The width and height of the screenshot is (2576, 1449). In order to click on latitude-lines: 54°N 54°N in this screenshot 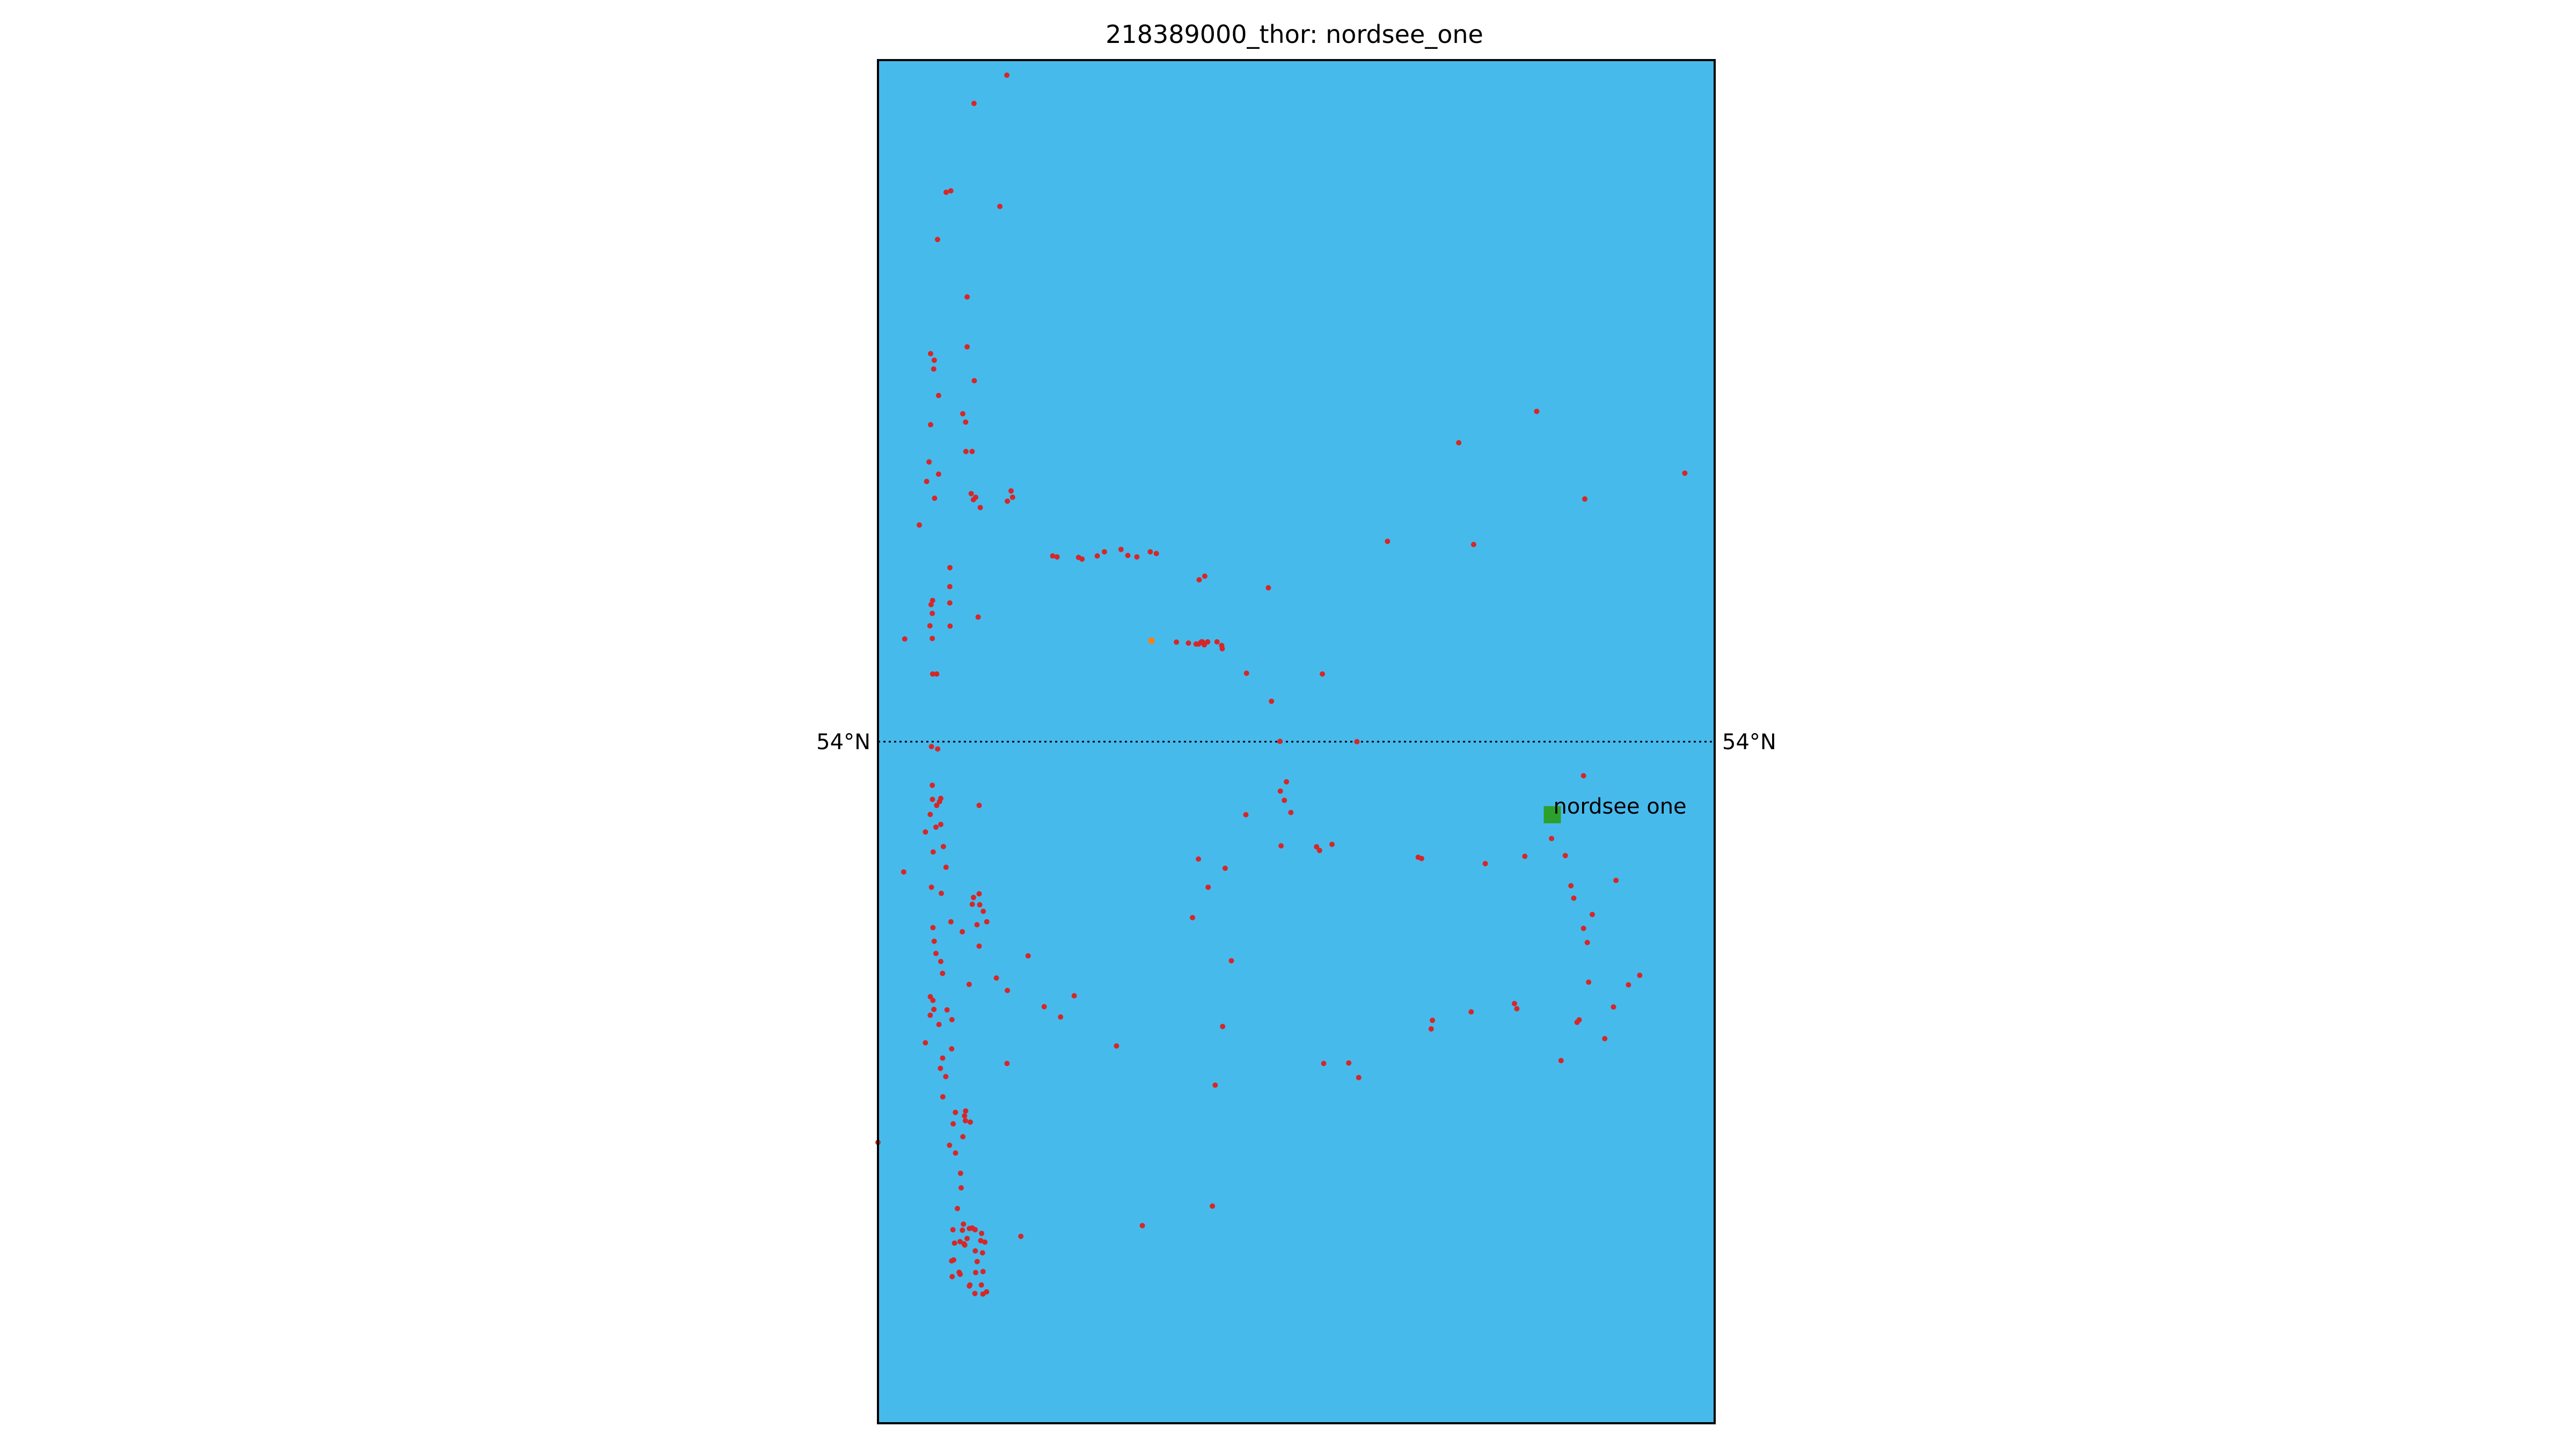, I will do `click(1296, 742)`.